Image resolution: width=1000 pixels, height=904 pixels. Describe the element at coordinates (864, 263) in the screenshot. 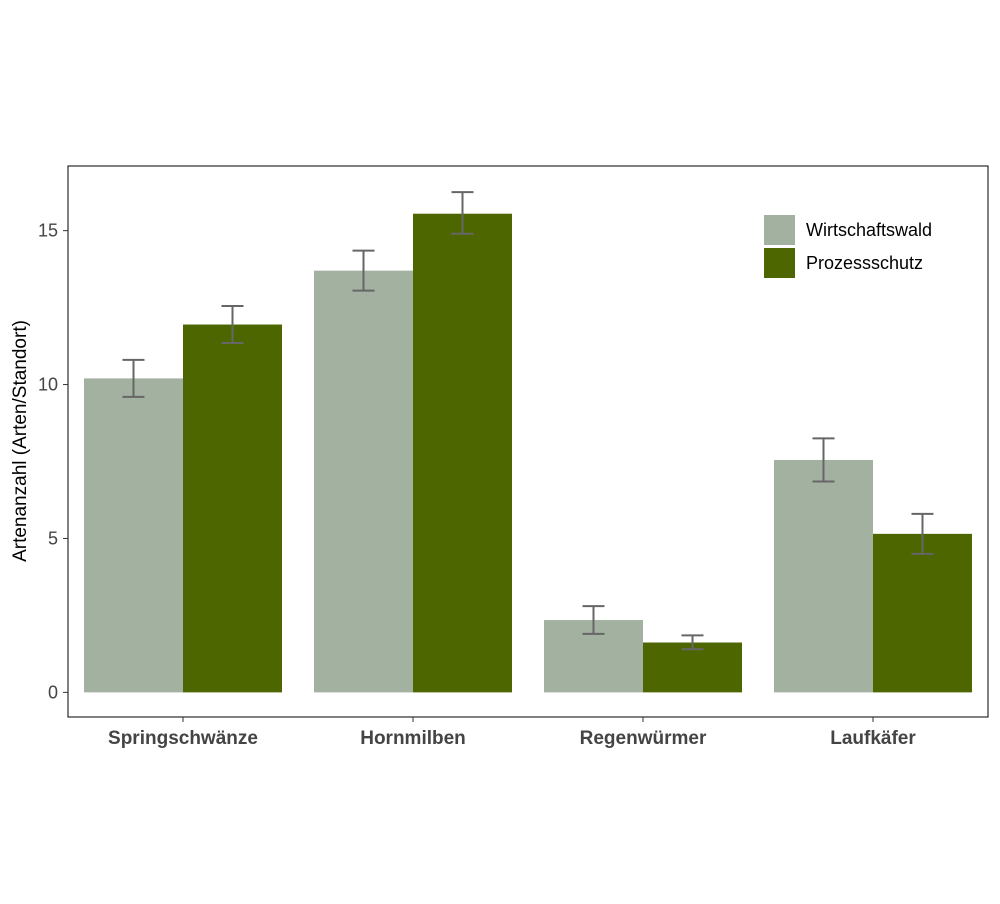

I see `legend-label: Prozessschutz` at that location.